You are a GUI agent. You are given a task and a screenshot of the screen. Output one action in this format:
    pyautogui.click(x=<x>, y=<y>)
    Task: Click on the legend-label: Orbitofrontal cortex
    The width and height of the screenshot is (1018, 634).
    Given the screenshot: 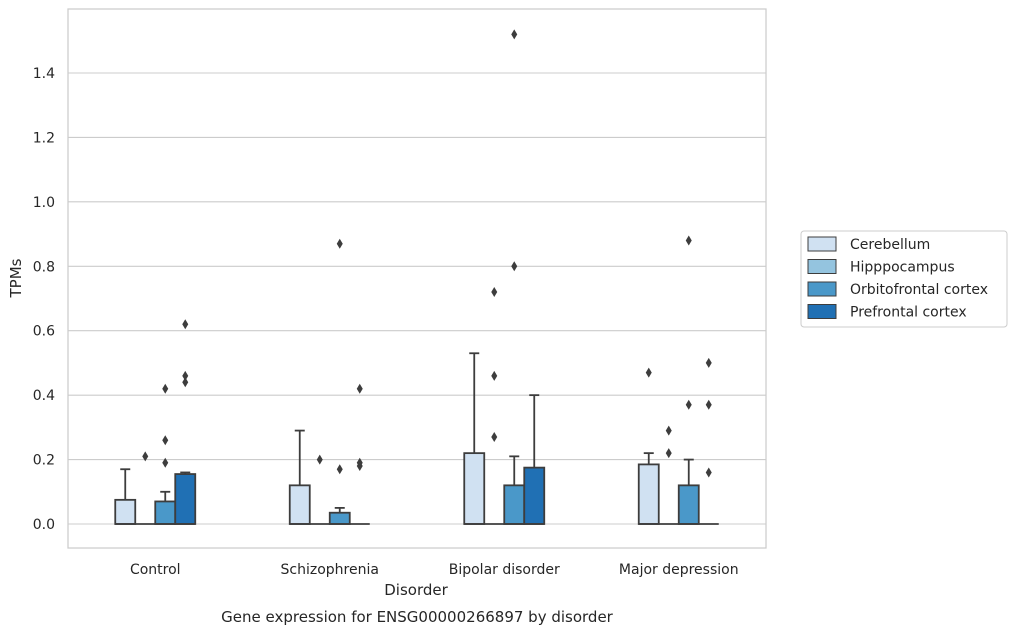 What is the action you would take?
    pyautogui.click(x=919, y=290)
    